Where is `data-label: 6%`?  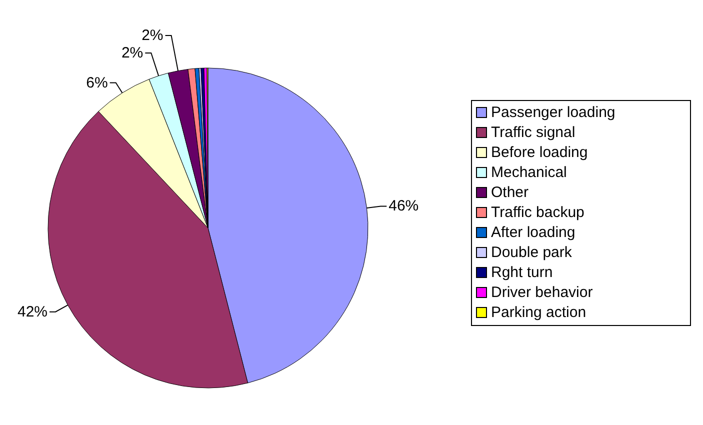 data-label: 6% is located at coordinates (97, 83).